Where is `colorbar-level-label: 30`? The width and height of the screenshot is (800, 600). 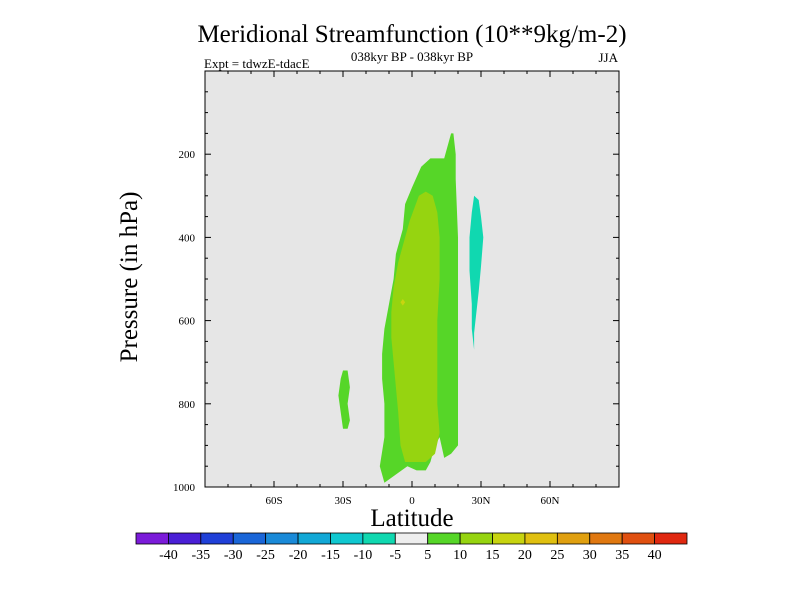 colorbar-level-label: 30 is located at coordinates (590, 555).